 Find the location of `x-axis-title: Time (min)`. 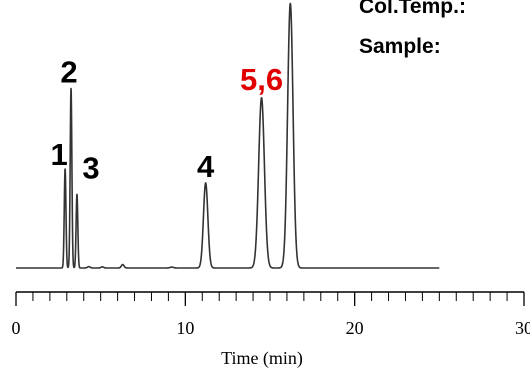

x-axis-title: Time (min) is located at coordinates (262, 358).